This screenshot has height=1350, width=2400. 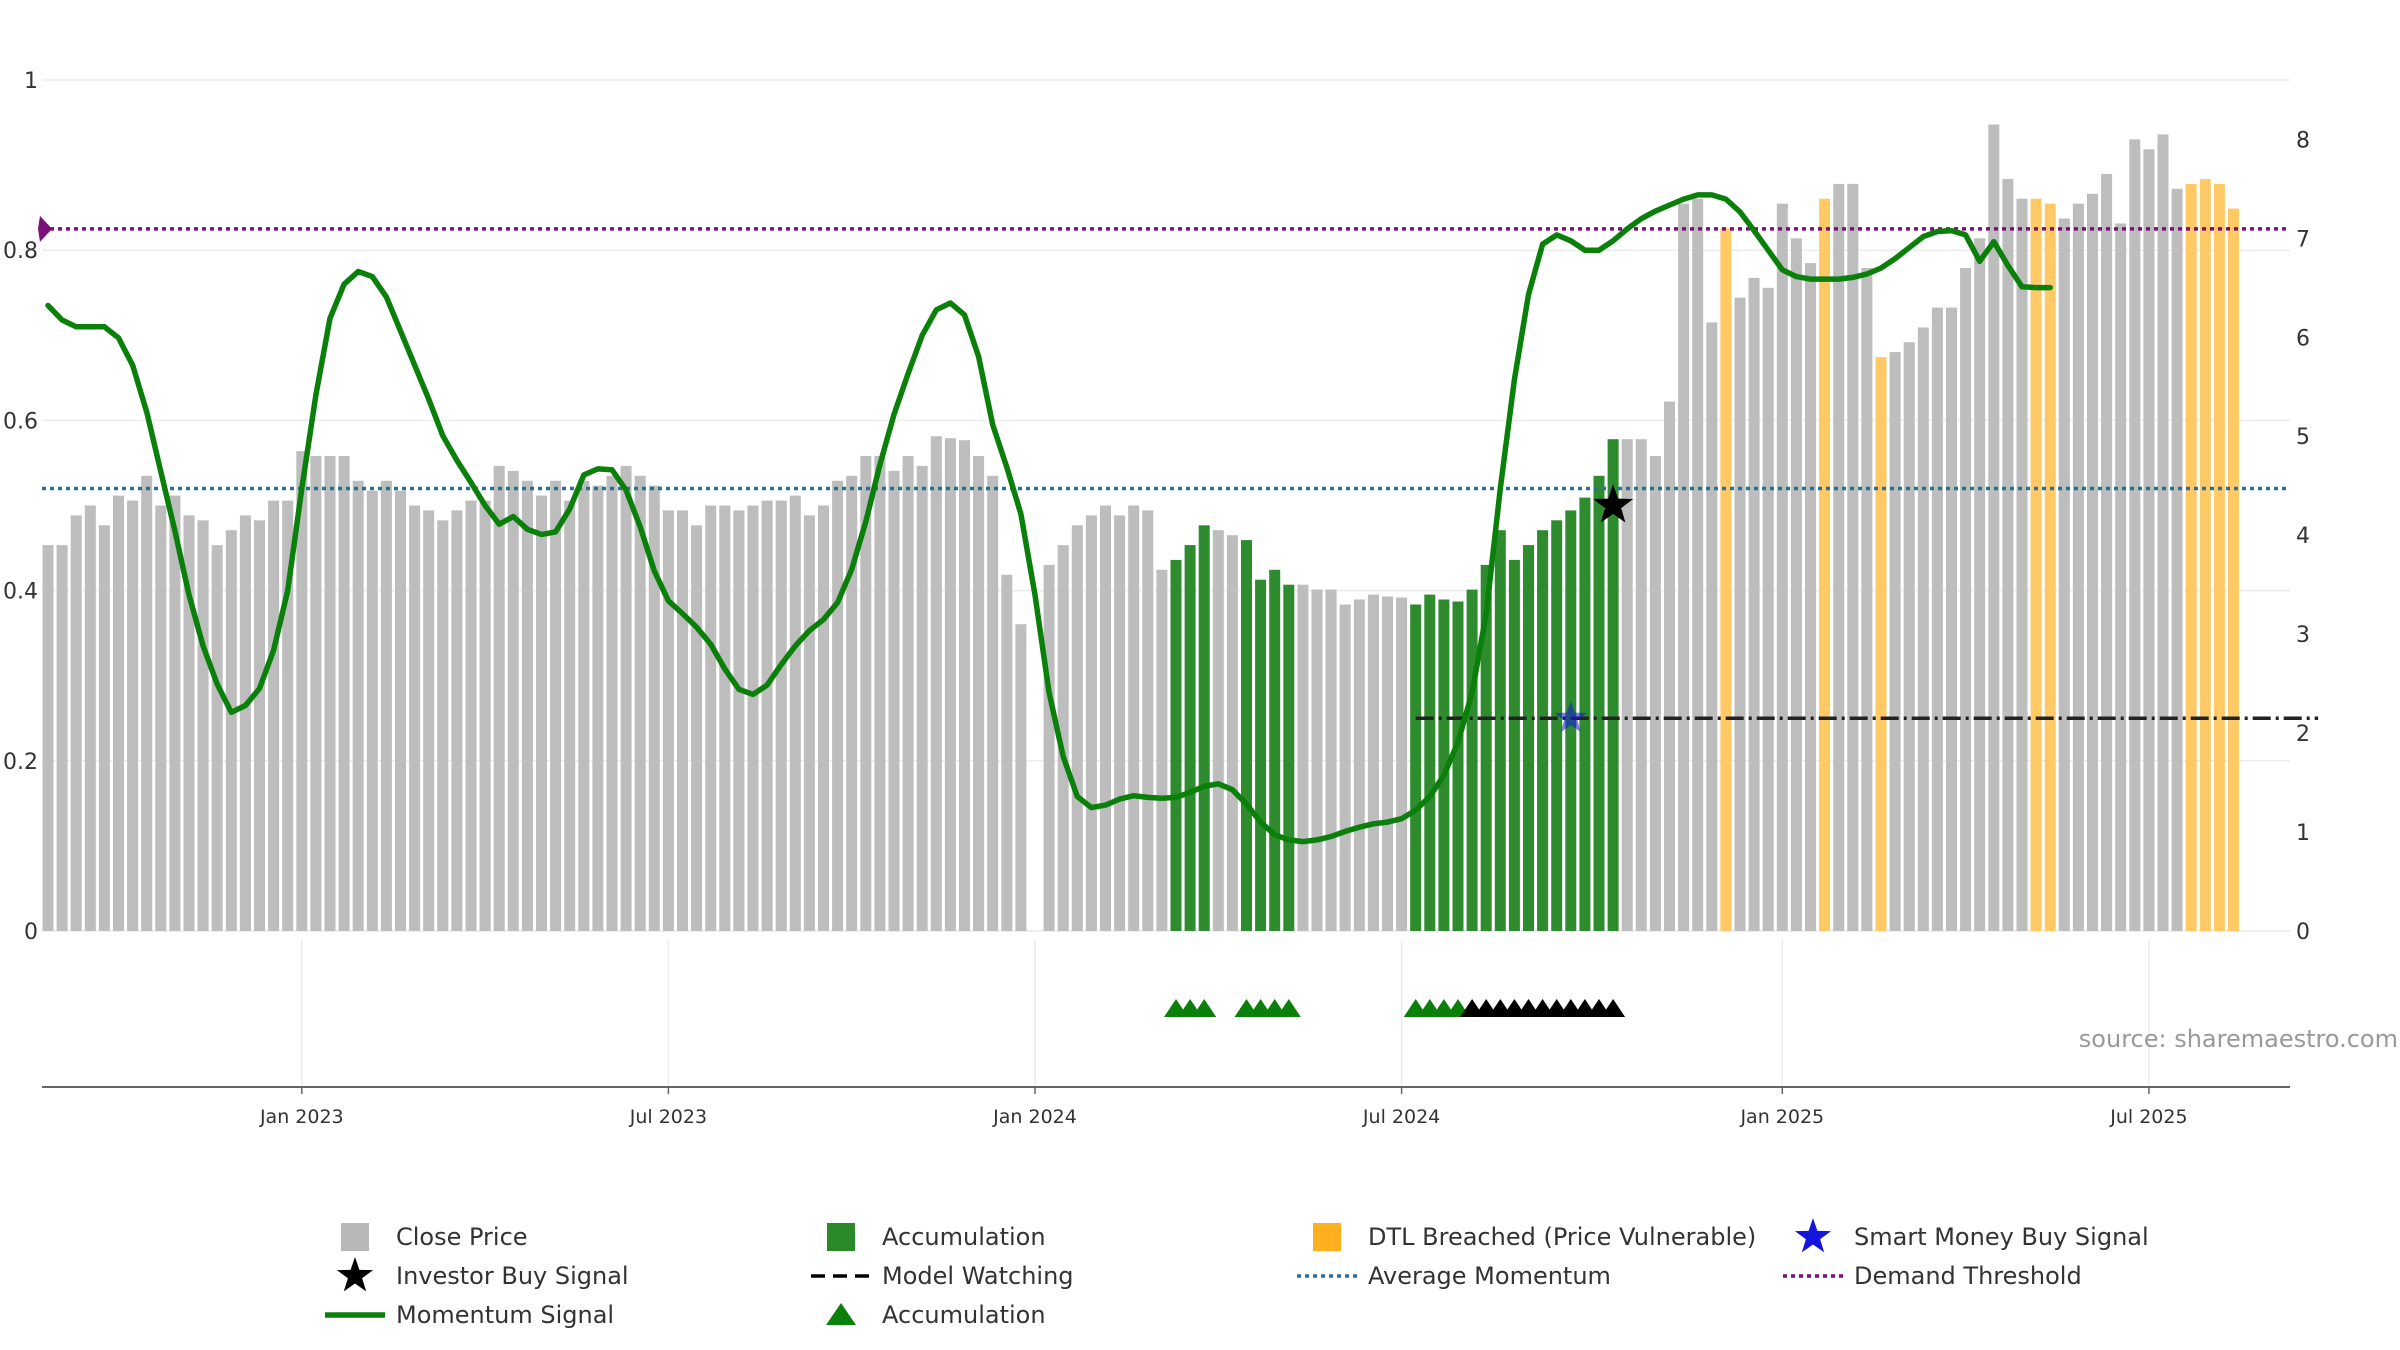 I want to click on x-axis-tick: Jan 2025, so click(x=1781, y=1117).